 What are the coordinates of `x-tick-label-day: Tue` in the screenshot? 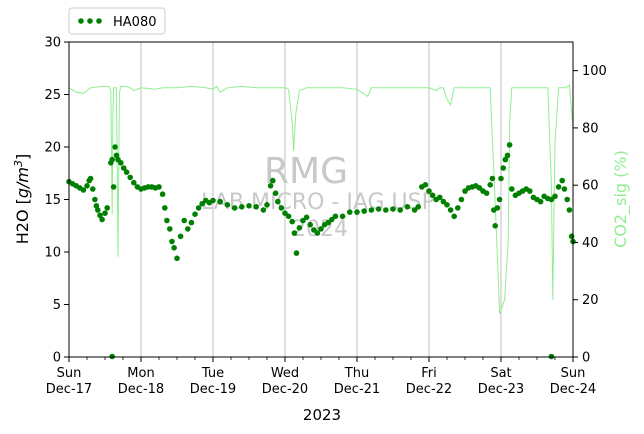 It's located at (212, 373).